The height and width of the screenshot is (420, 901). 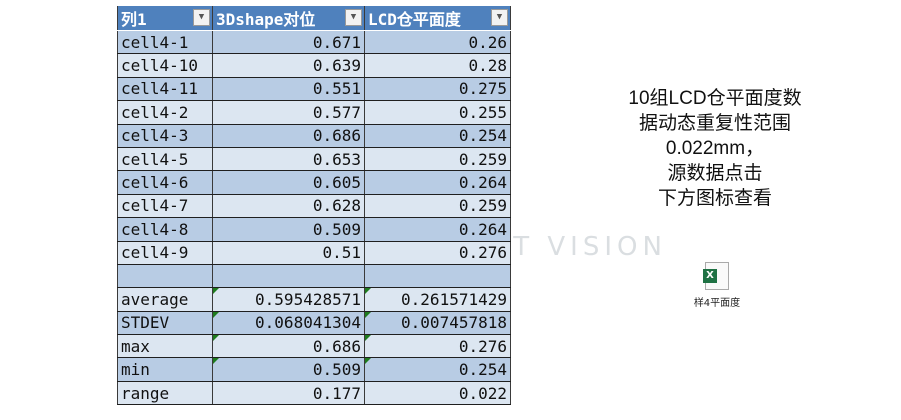 I want to click on column-header-lcd-flatness: LCD仓平面度 ▼, so click(x=437, y=18).